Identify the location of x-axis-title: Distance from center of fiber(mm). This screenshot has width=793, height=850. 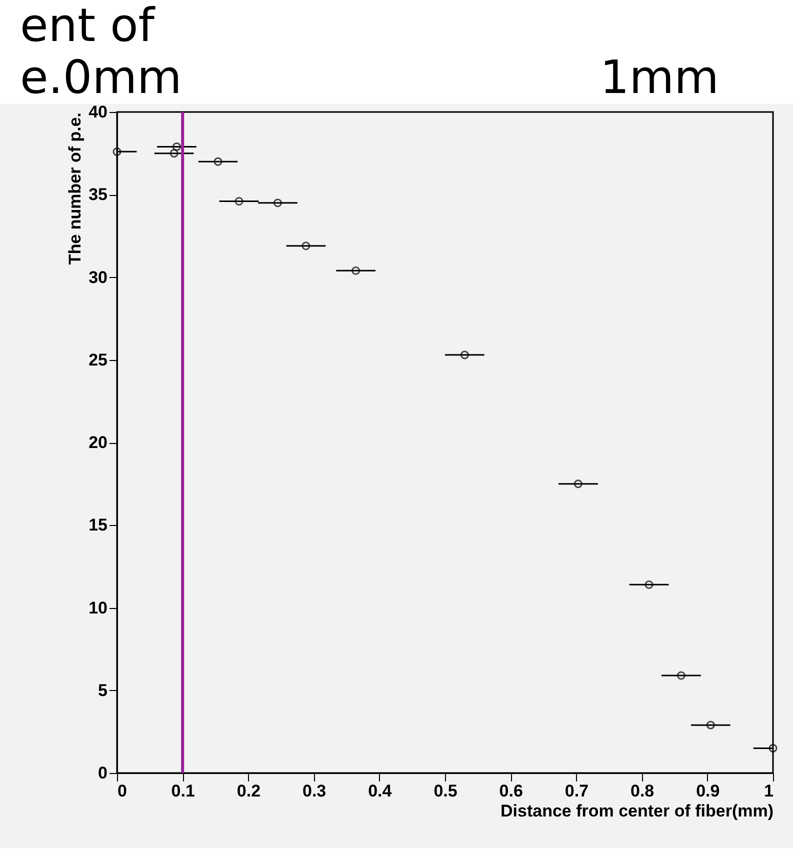
(637, 811).